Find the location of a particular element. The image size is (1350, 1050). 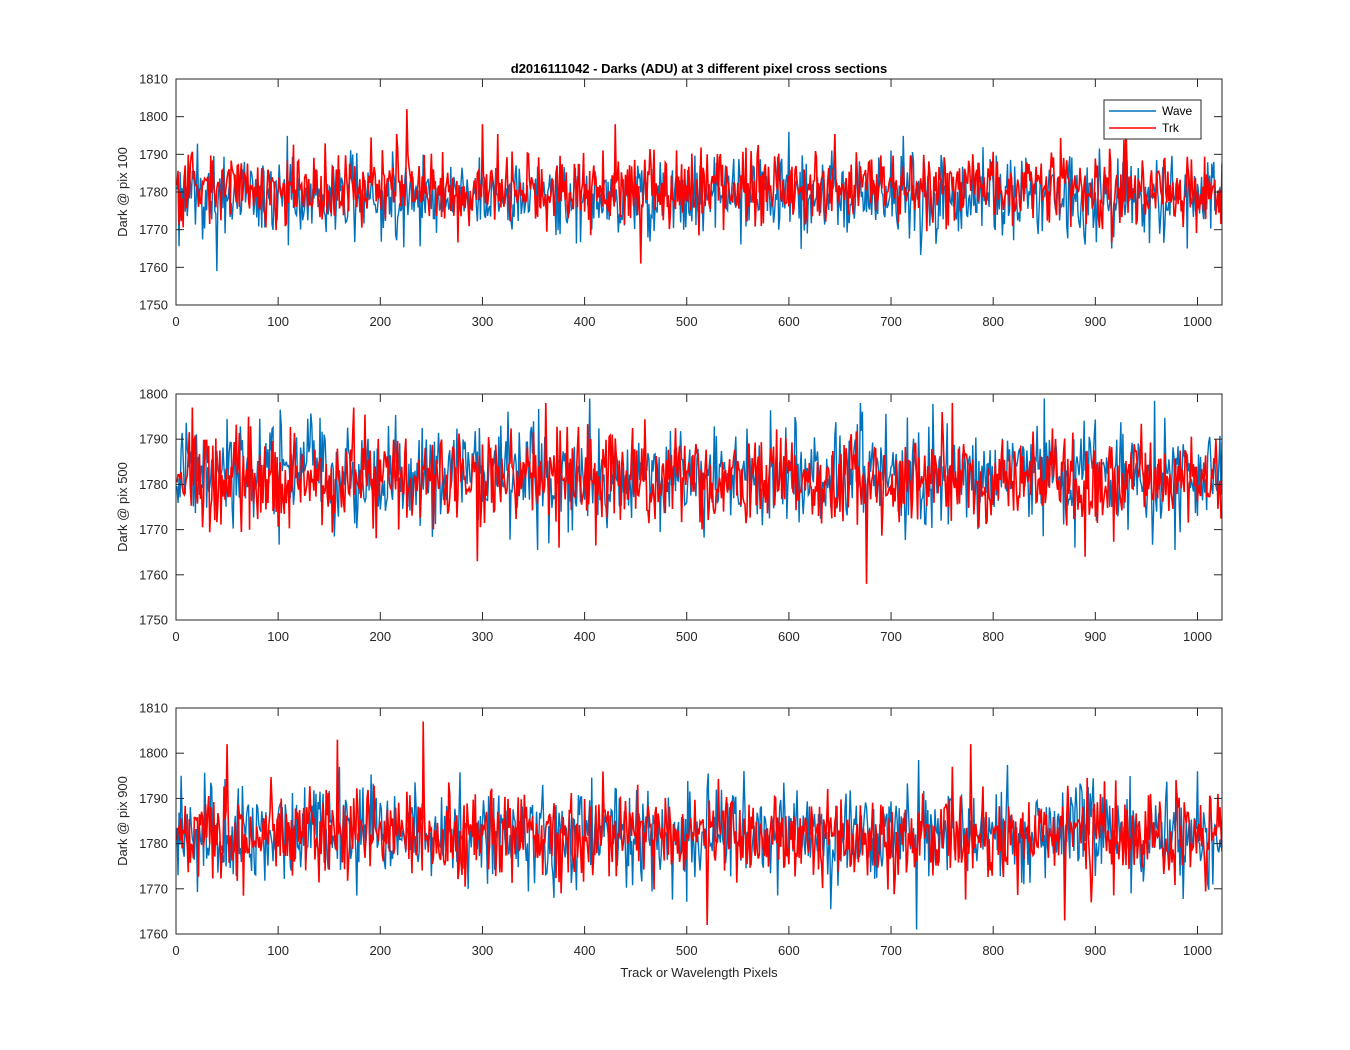

x-axis-label: Track or Wavelength Pixels is located at coordinates (699, 972).